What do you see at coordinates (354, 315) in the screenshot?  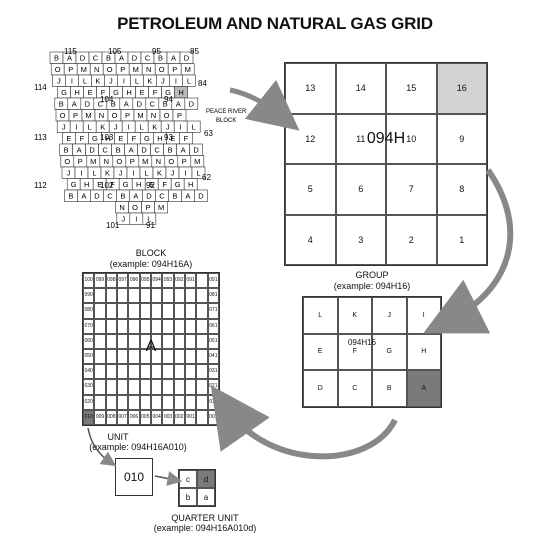 I see `group-cell: K` at bounding box center [354, 315].